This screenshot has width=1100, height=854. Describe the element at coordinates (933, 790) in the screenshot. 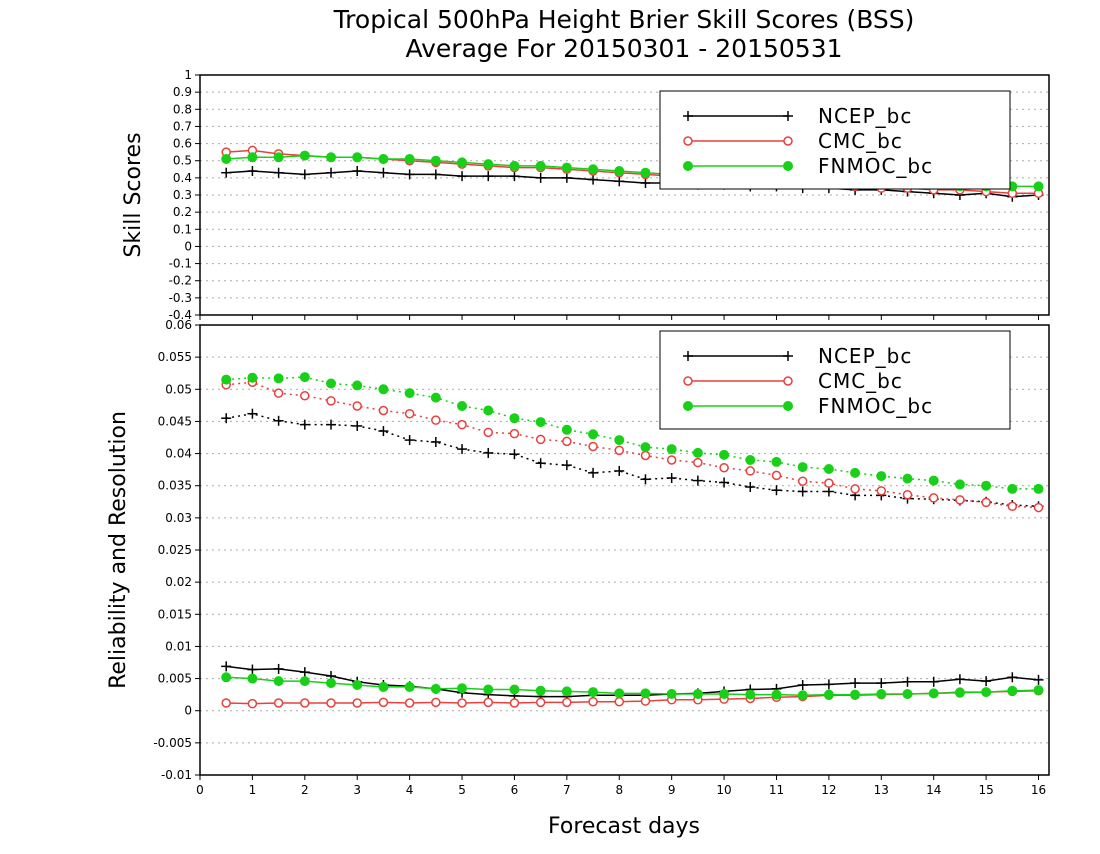

I see `x-tick-label: 14` at that location.